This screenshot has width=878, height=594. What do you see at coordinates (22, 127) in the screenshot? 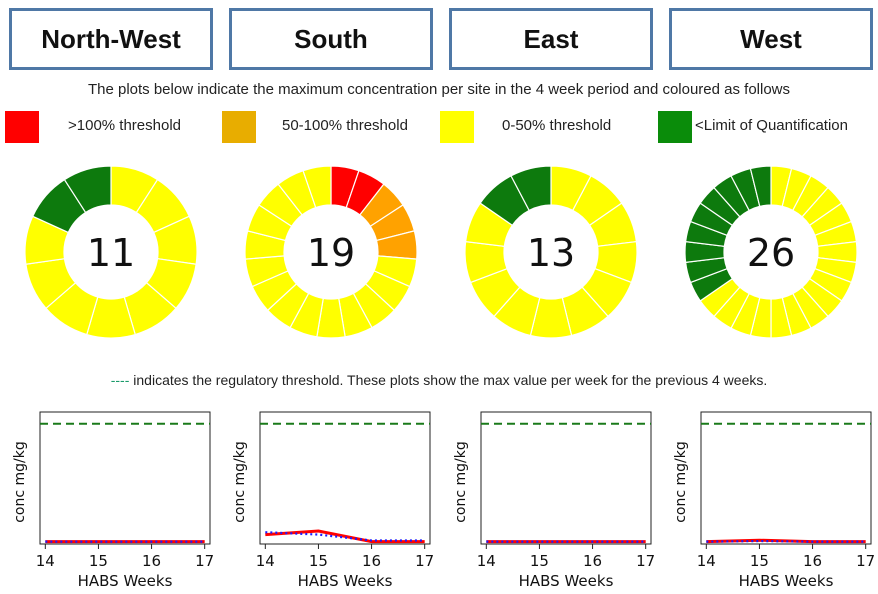
I see `legend-swatch-red` at bounding box center [22, 127].